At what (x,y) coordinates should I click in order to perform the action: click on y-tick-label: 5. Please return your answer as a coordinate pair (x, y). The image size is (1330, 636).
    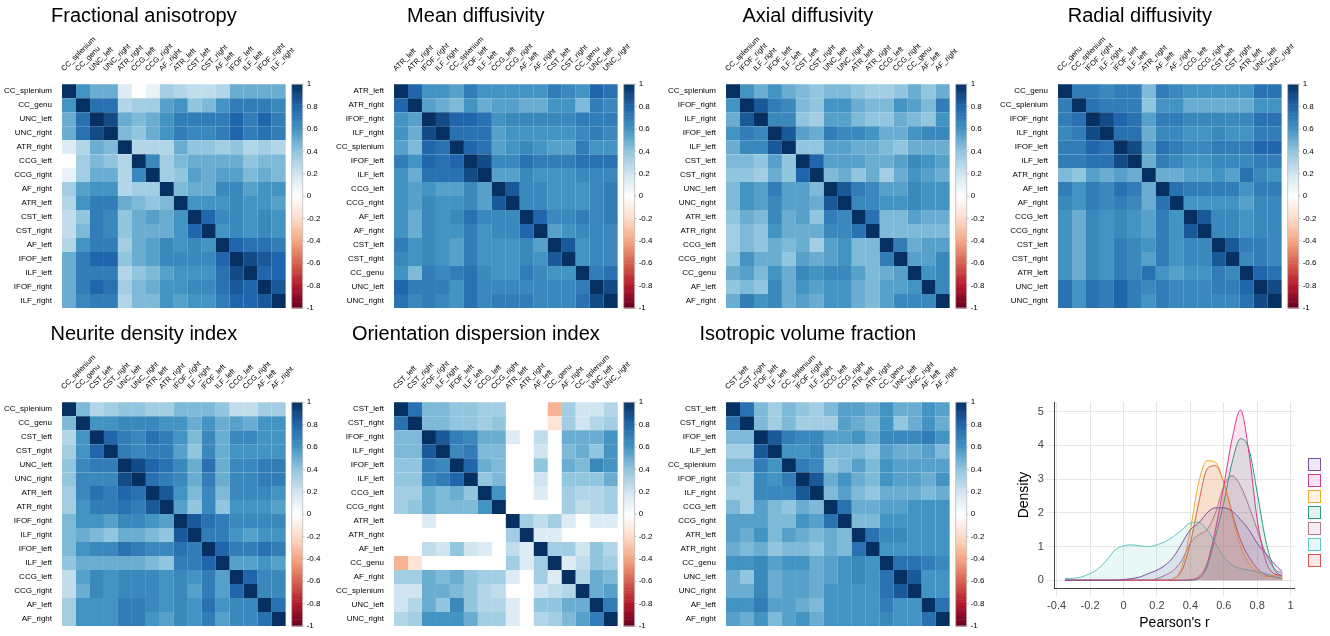
    Looking at the image, I should click on (1040, 410).